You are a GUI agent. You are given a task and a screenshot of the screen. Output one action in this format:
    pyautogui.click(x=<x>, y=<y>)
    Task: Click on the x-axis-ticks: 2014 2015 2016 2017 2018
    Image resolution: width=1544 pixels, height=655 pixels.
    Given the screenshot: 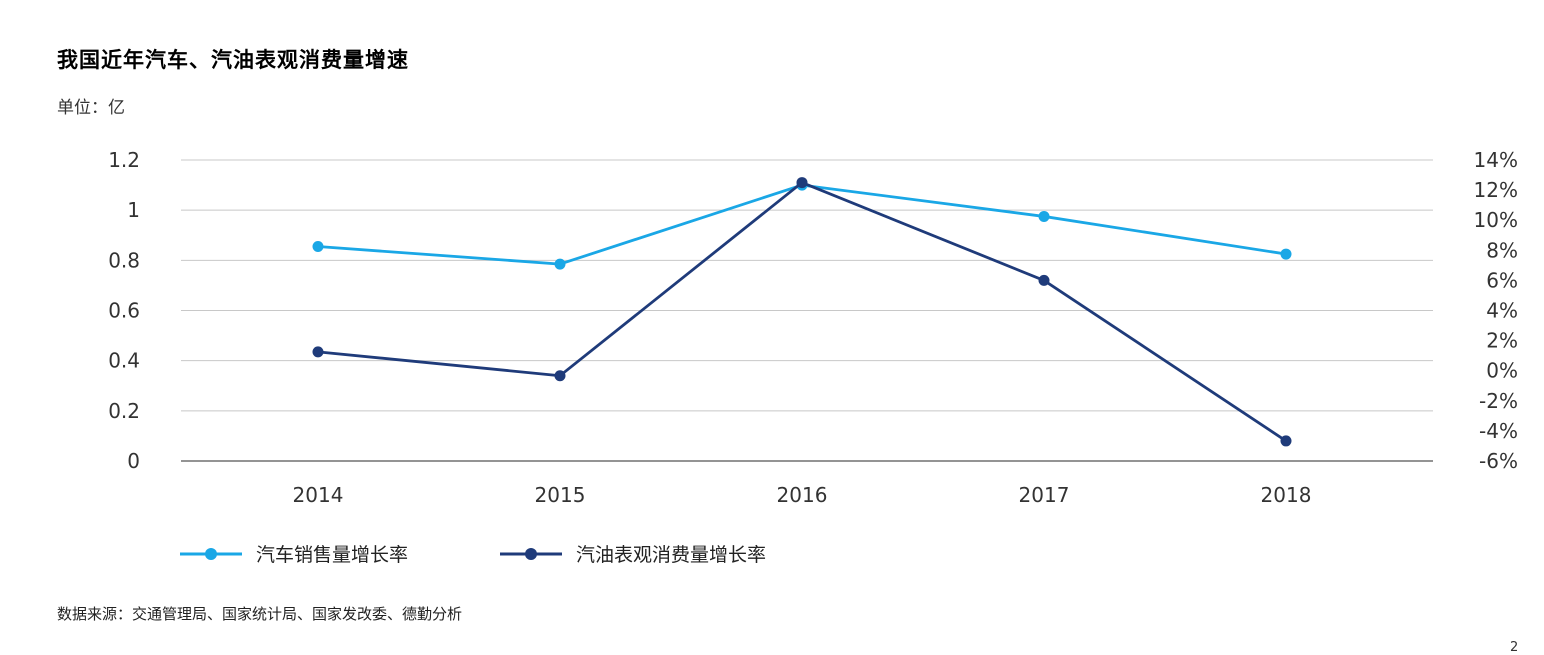 What is the action you would take?
    pyautogui.click(x=802, y=495)
    